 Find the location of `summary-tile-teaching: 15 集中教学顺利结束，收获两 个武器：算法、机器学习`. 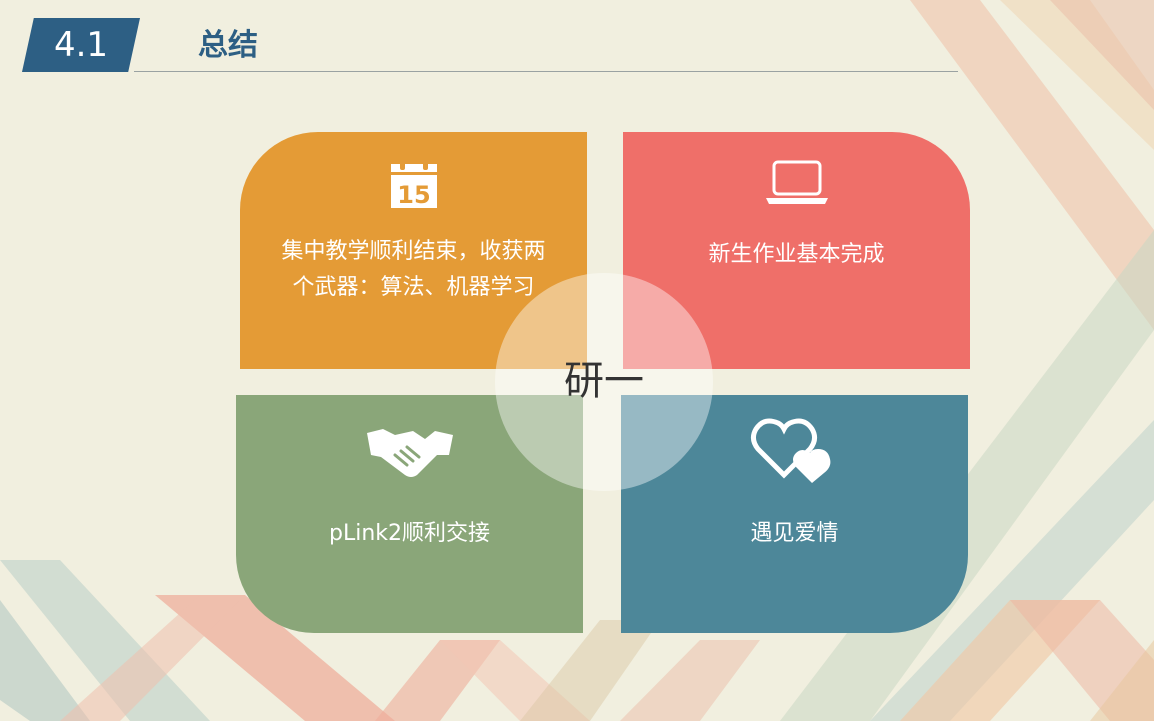

summary-tile-teaching: 15 集中教学顺利结束，收获两 个武器：算法、机器学习 is located at coordinates (413, 250).